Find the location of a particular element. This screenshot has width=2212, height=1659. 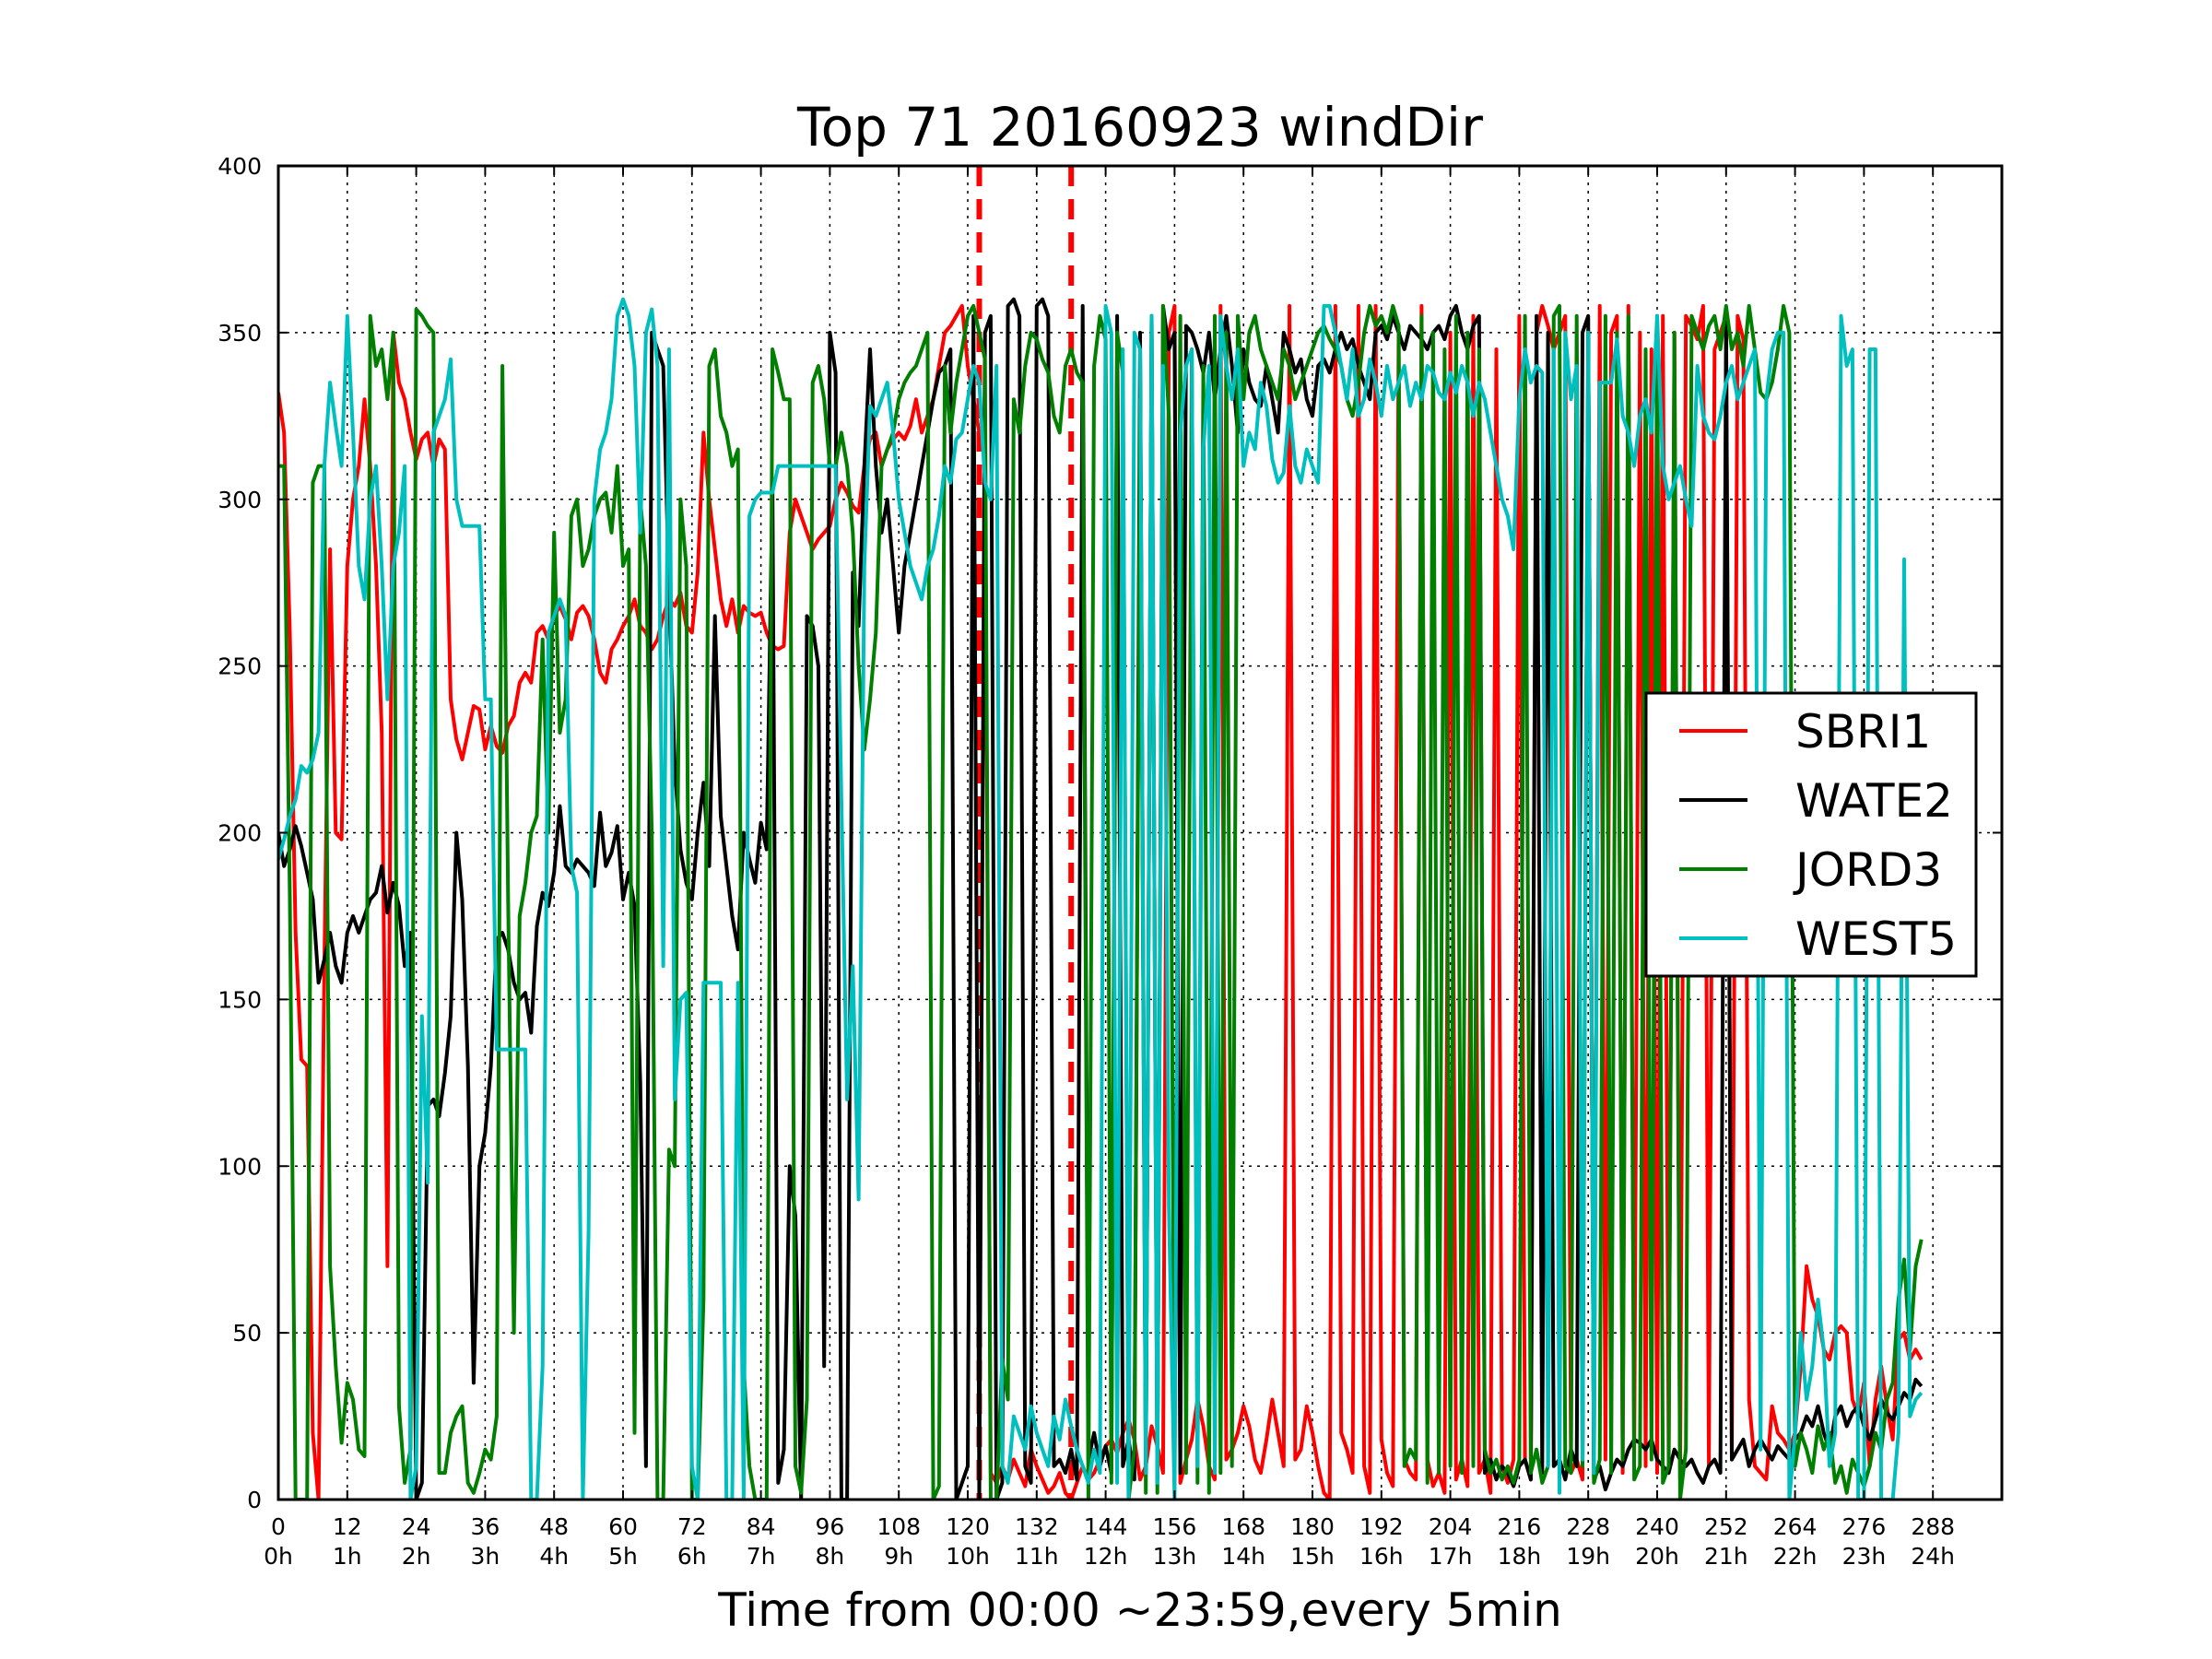

y-tick-labels: 0 50 100 150 200 250 300 350 400 is located at coordinates (240, 833).